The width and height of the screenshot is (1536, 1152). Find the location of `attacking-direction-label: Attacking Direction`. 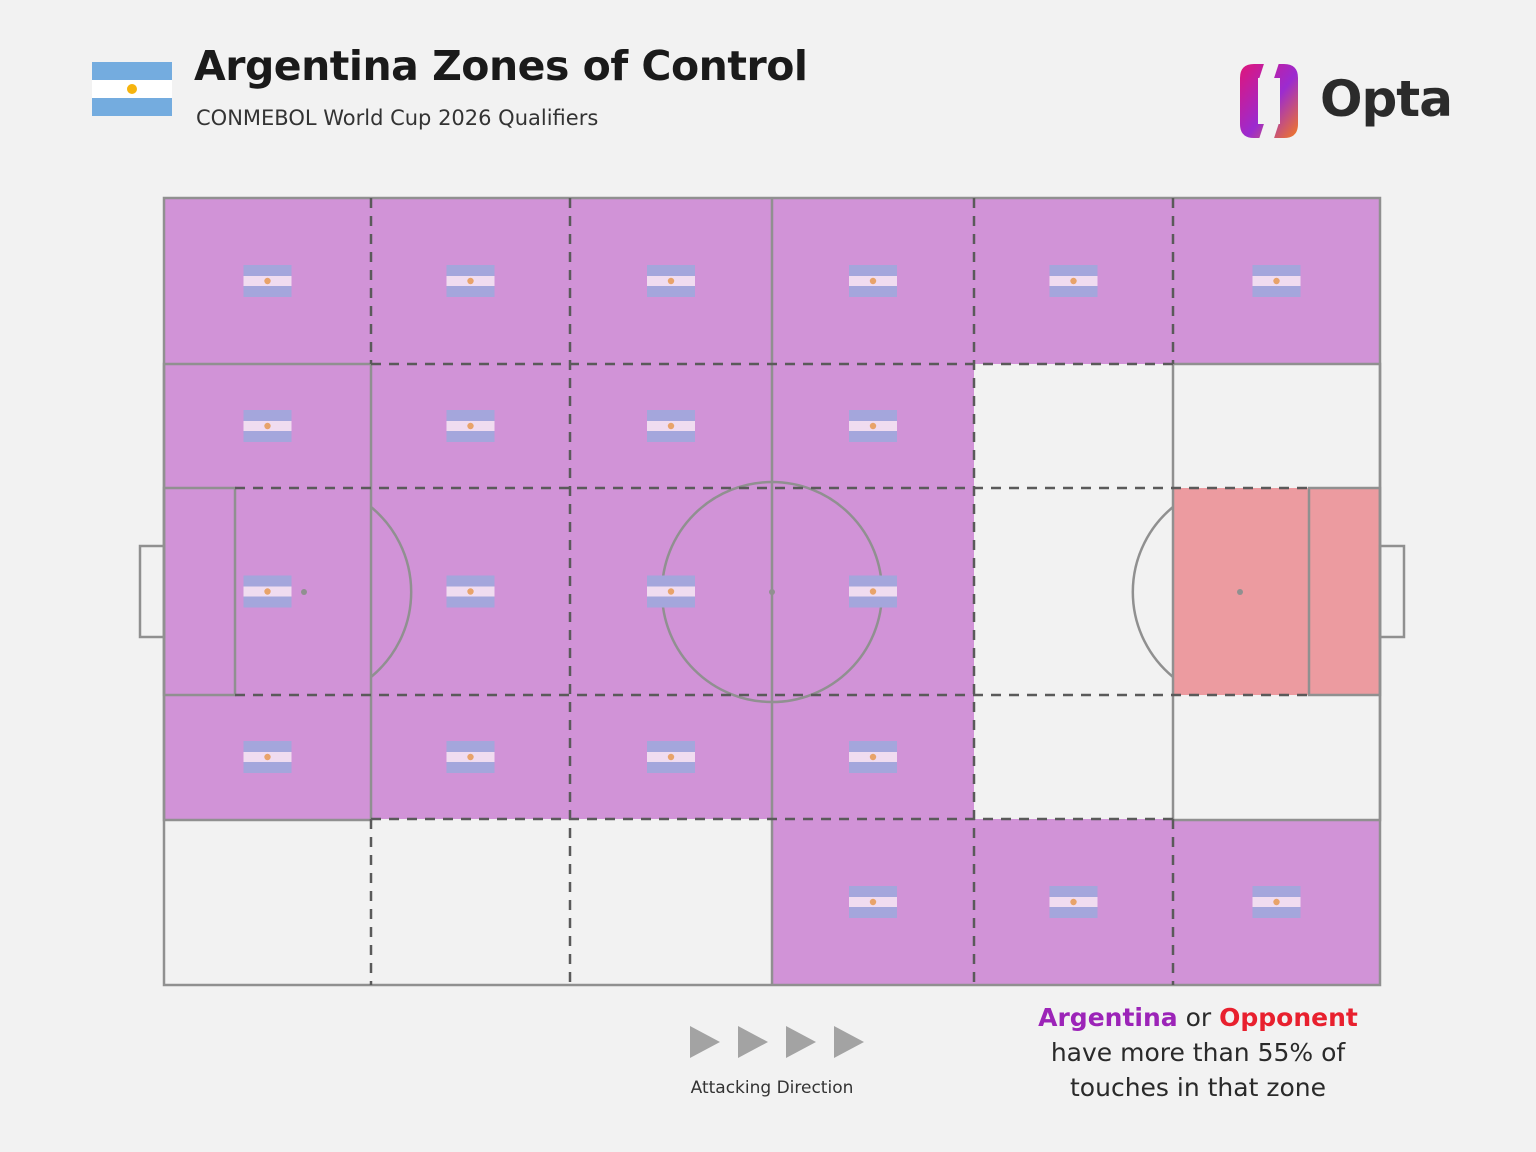

attacking-direction-label: Attacking Direction is located at coordinates (772, 1088).